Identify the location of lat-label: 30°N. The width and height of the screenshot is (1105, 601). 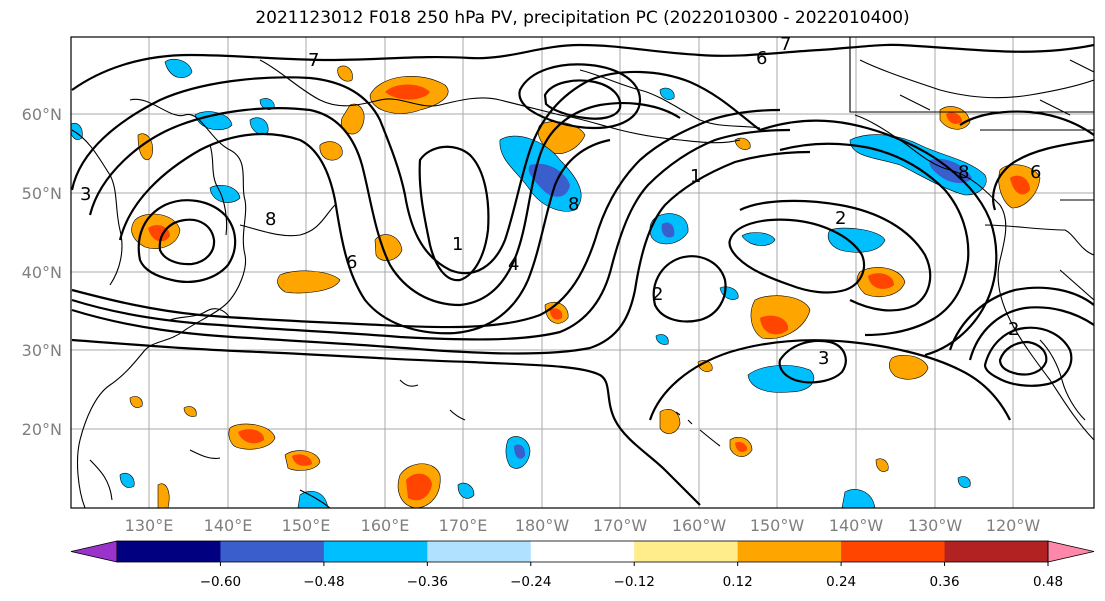
(42, 350).